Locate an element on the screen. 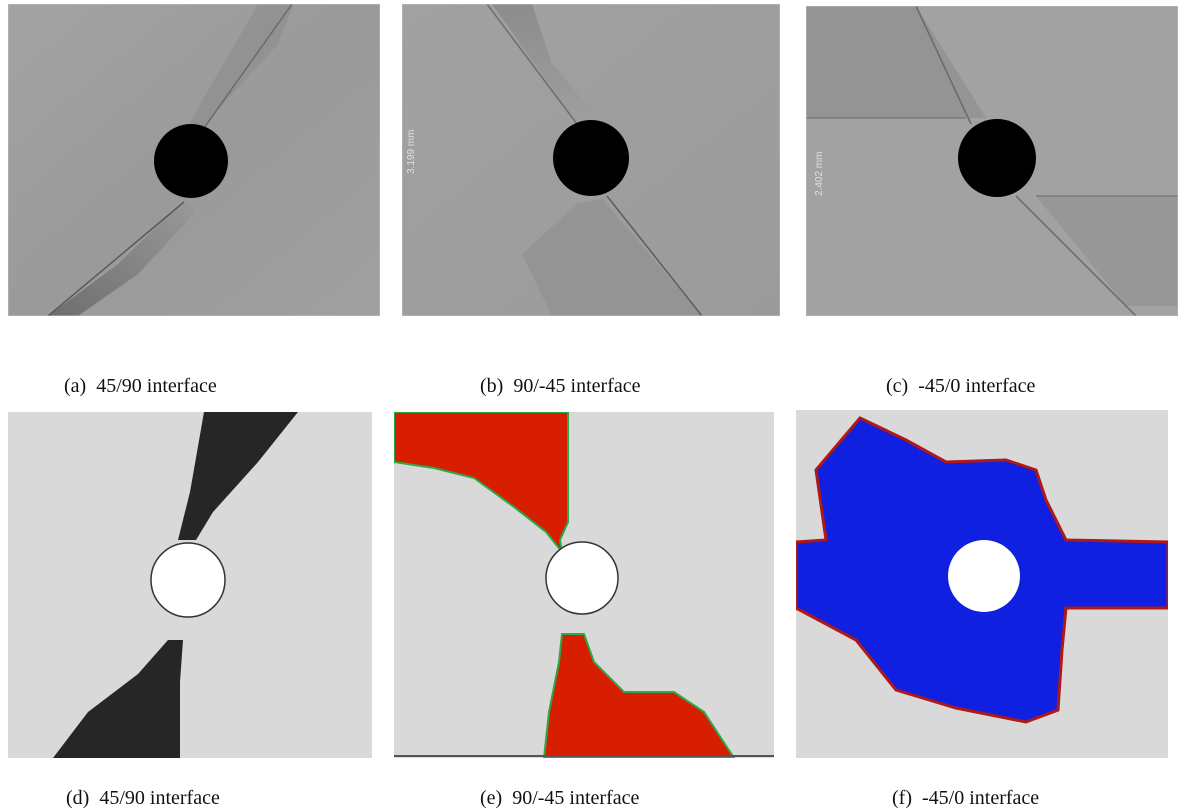 This screenshot has height=810, width=1185. simulation-panel-e is located at coordinates (584, 585).